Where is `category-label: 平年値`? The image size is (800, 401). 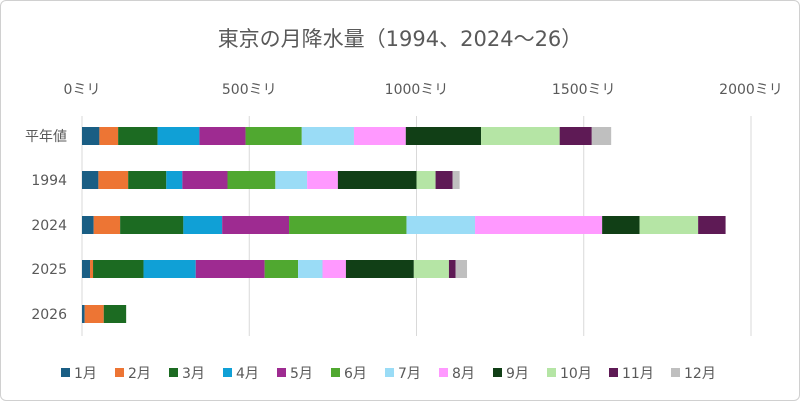 category-label: 平年値 is located at coordinates (46, 137).